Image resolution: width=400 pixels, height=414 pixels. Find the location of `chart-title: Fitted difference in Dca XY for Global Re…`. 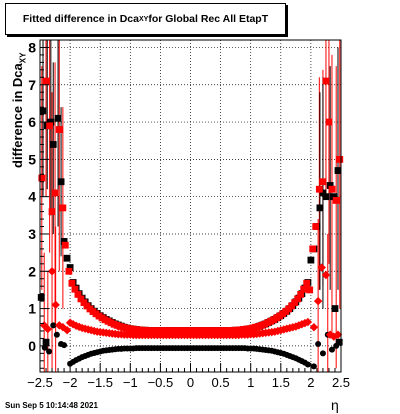

chart-title: Fitted difference in Dca XY for Global Re… is located at coordinates (145, 19).